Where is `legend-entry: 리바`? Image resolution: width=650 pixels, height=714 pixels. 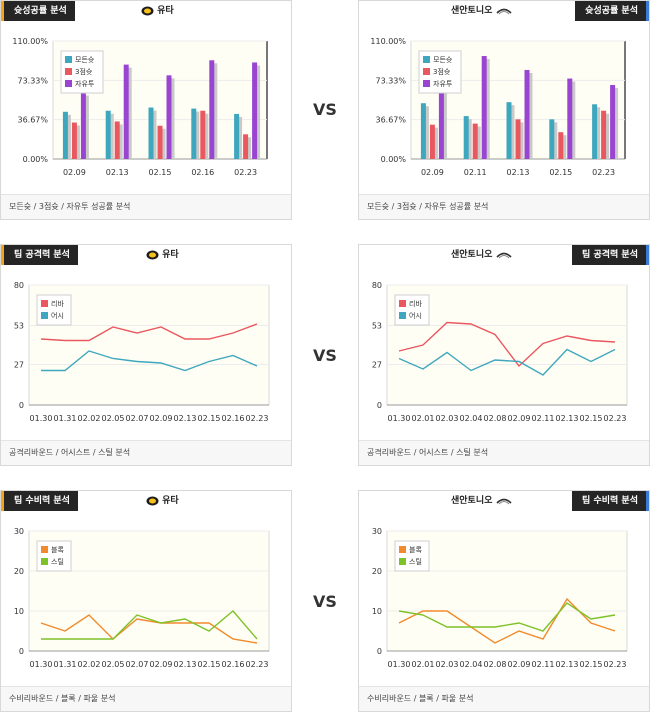
legend-entry: 리바 is located at coordinates (415, 303).